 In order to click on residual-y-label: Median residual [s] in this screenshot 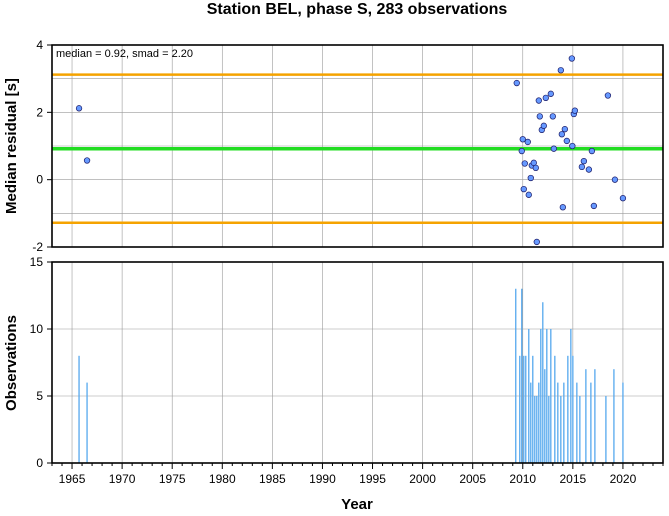, I will do `click(11, 146)`.